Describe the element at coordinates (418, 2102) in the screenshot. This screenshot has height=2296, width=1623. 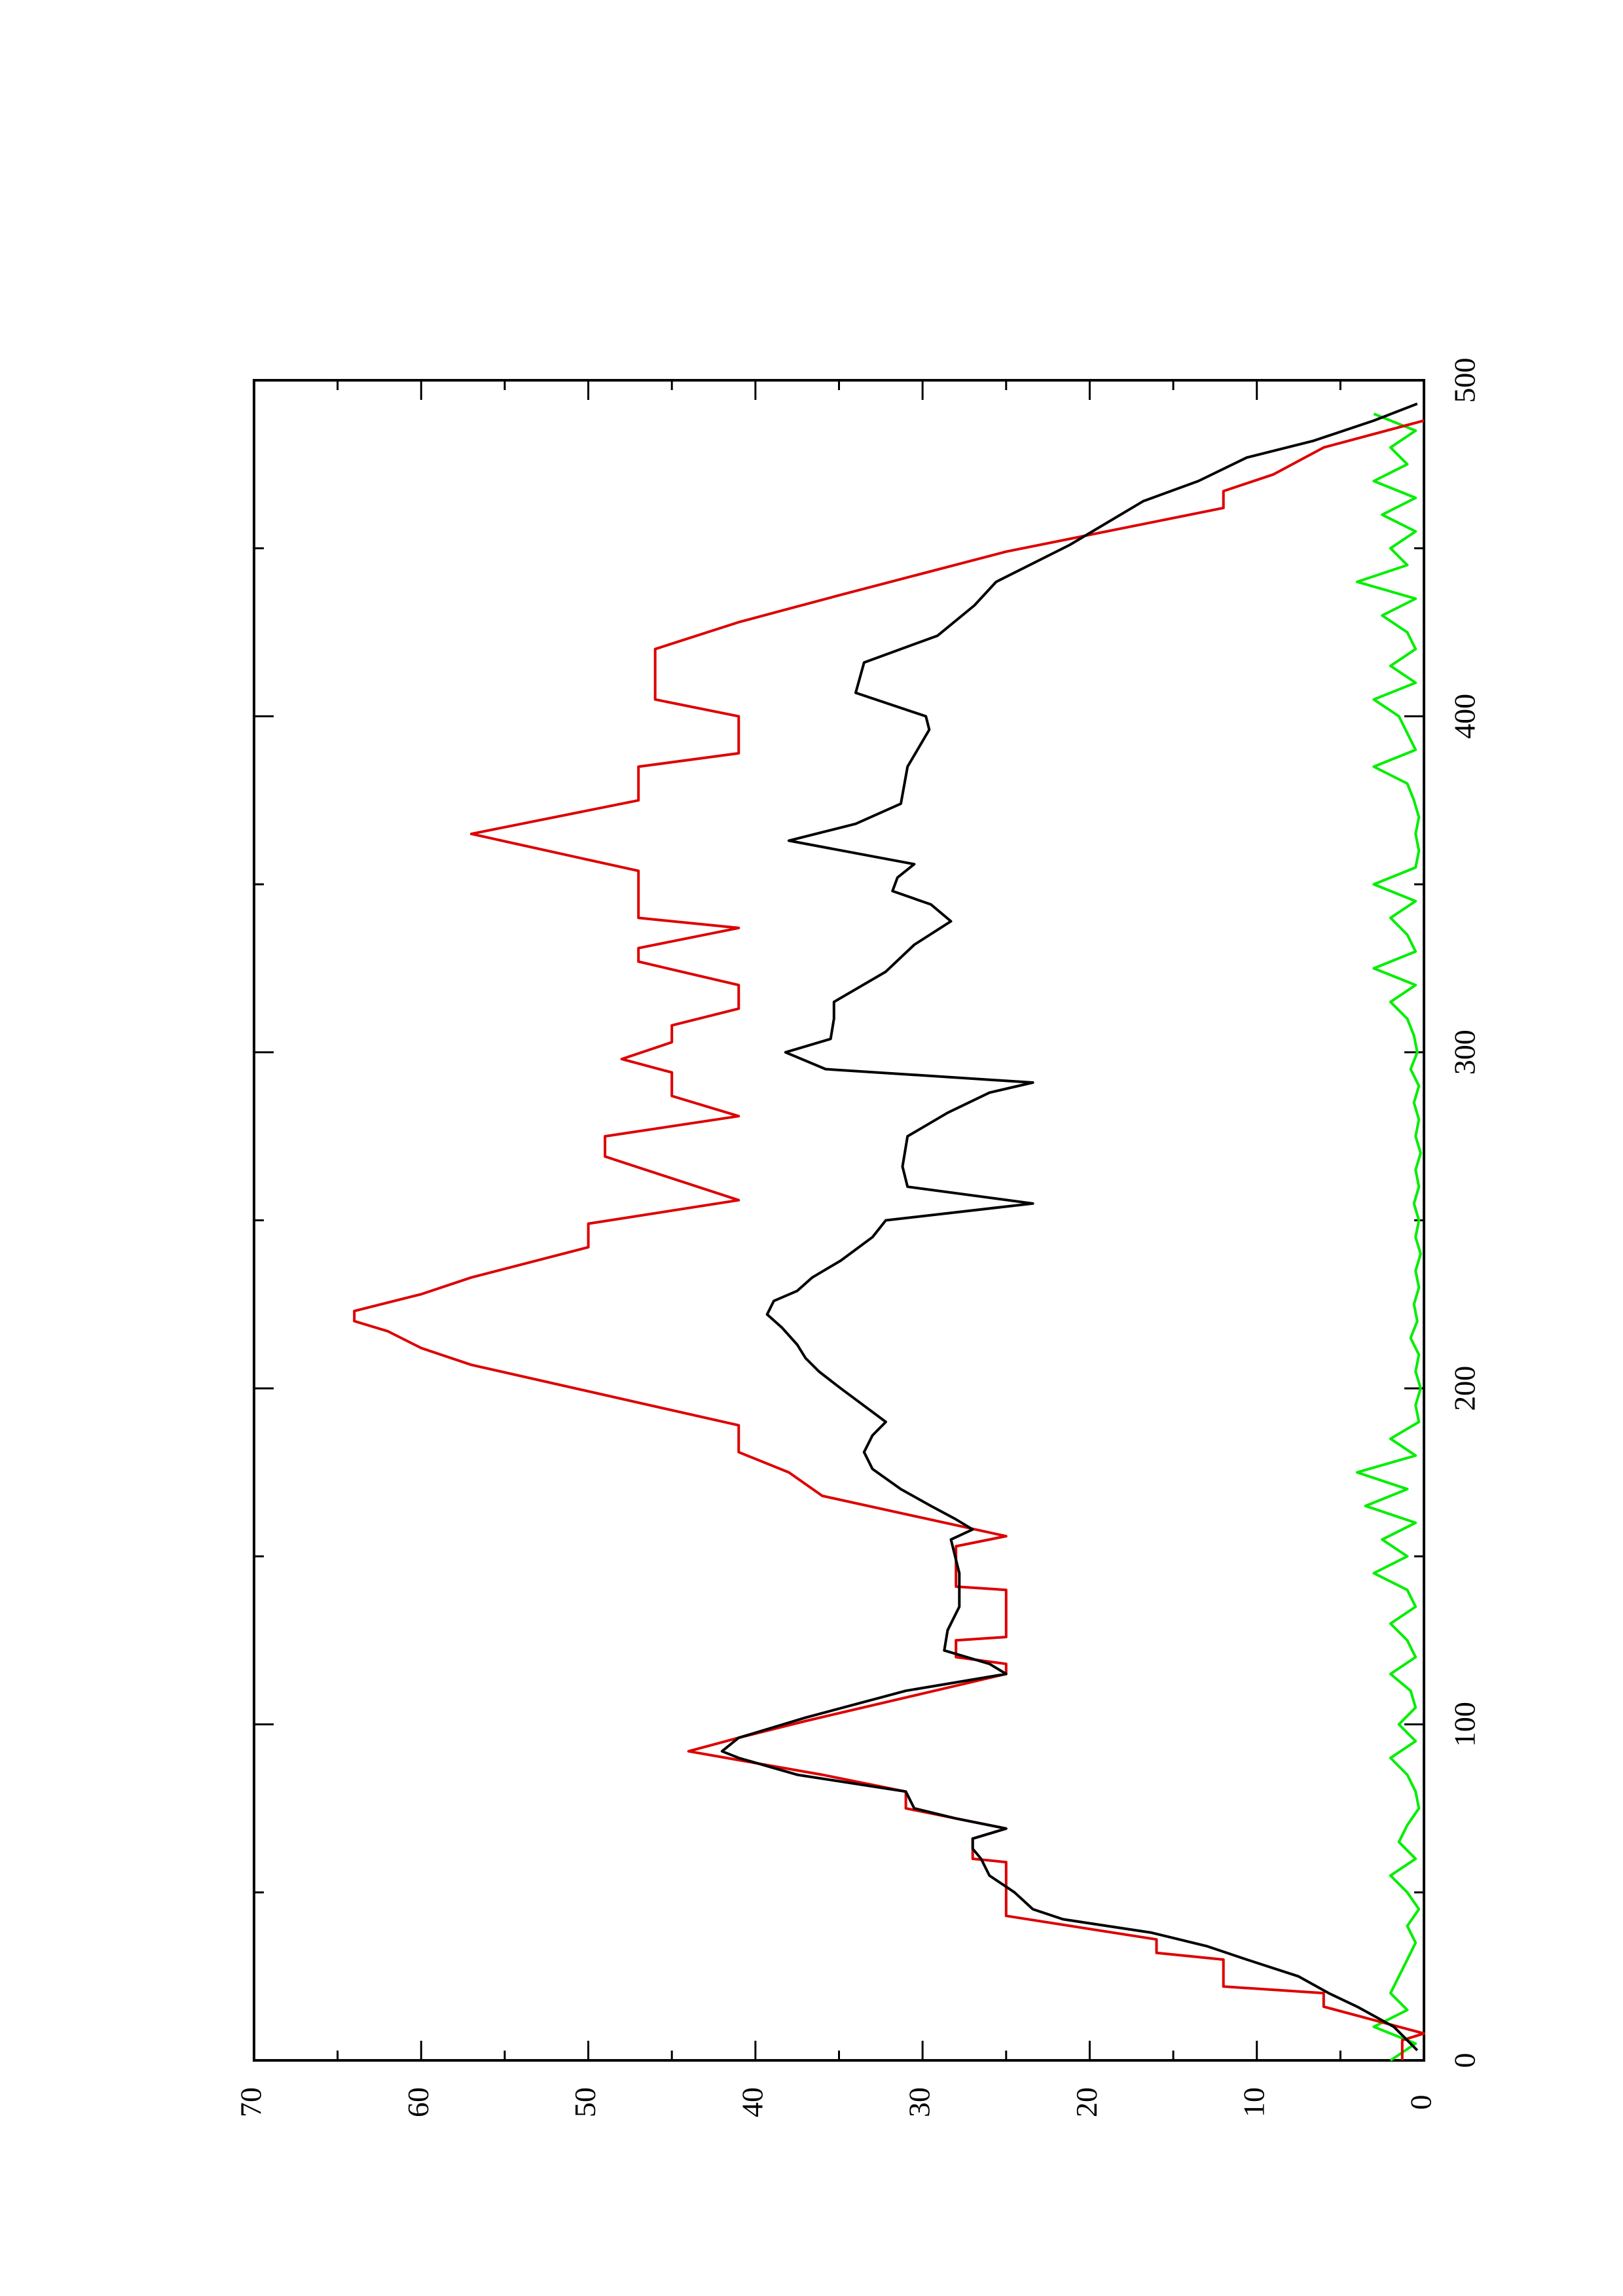
I see `y-tick-label: 60` at that location.